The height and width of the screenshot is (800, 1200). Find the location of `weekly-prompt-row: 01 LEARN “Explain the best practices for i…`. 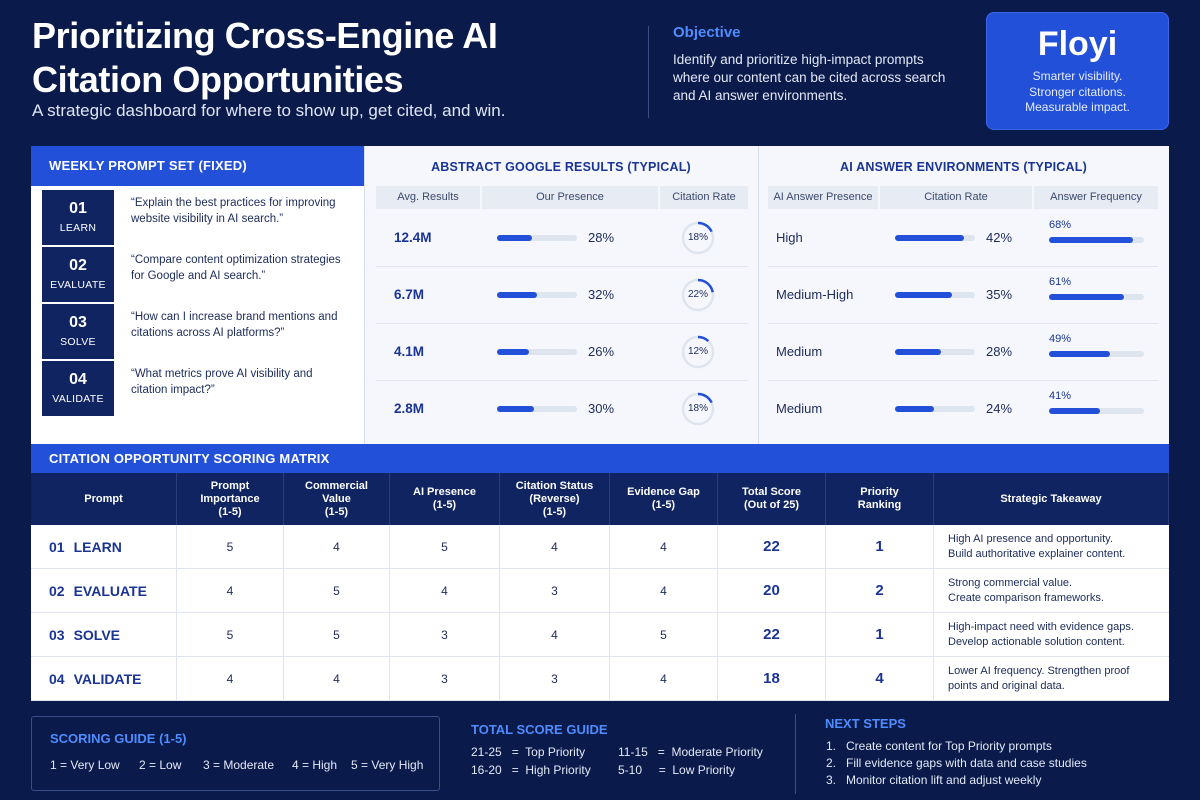

weekly-prompt-row: 01 LEARN “Explain the best practices for i… is located at coordinates (203, 217).